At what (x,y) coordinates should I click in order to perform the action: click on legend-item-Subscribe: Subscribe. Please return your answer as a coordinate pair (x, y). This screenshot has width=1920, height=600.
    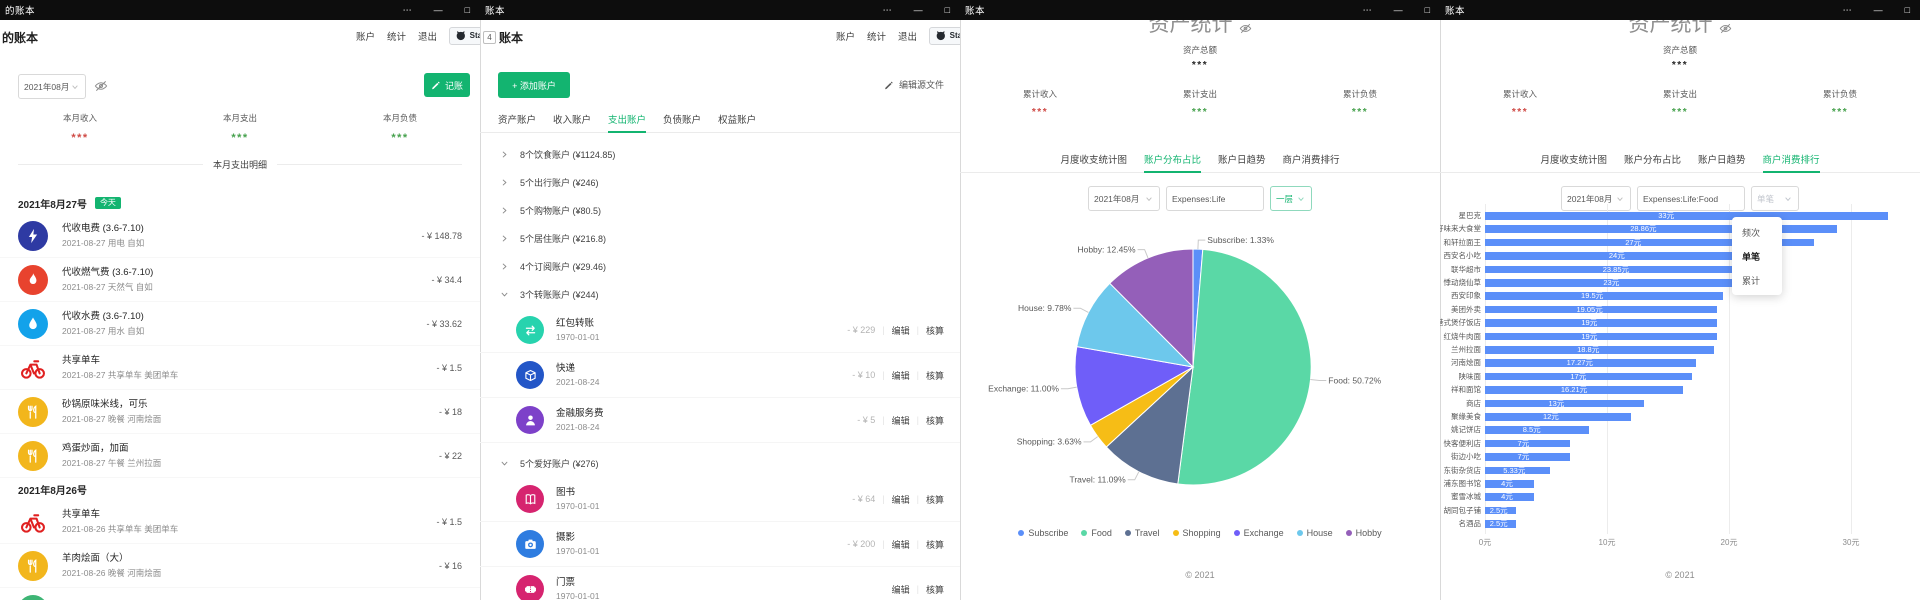
    Looking at the image, I should click on (1043, 533).